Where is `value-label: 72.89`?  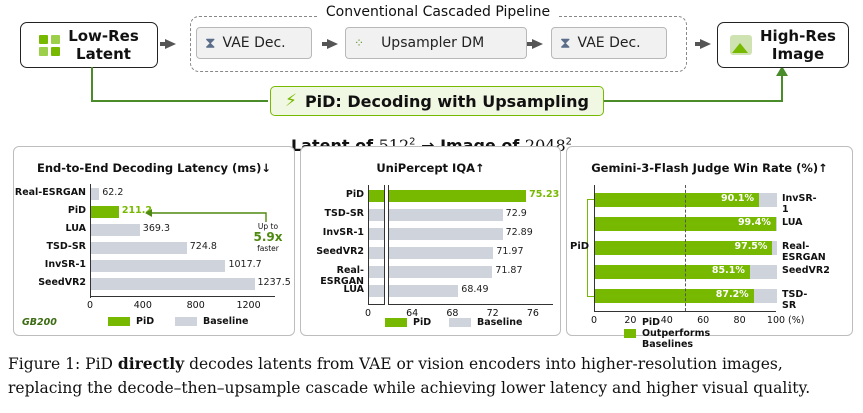
value-label: 72.89 is located at coordinates (519, 232).